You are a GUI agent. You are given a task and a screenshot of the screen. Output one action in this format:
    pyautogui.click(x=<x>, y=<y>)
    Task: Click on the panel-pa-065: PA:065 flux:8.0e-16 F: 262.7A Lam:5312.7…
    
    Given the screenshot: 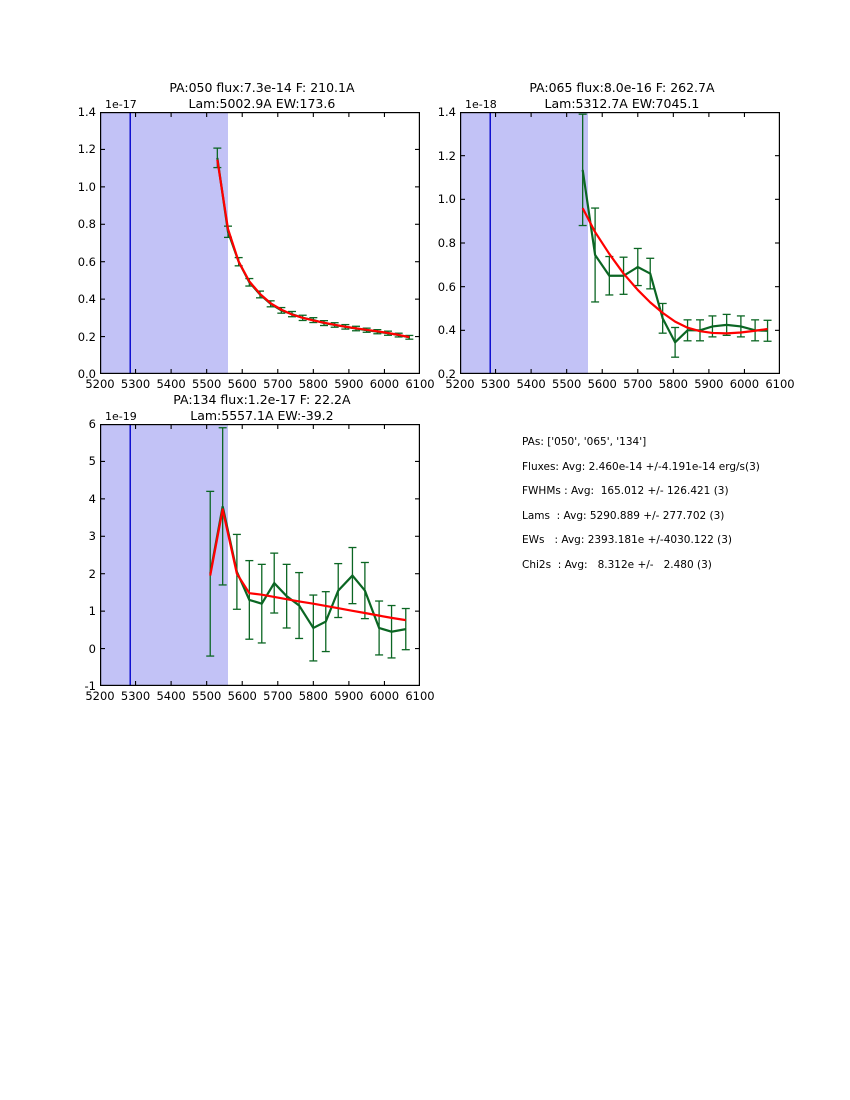 What is the action you would take?
    pyautogui.click(x=610, y=227)
    